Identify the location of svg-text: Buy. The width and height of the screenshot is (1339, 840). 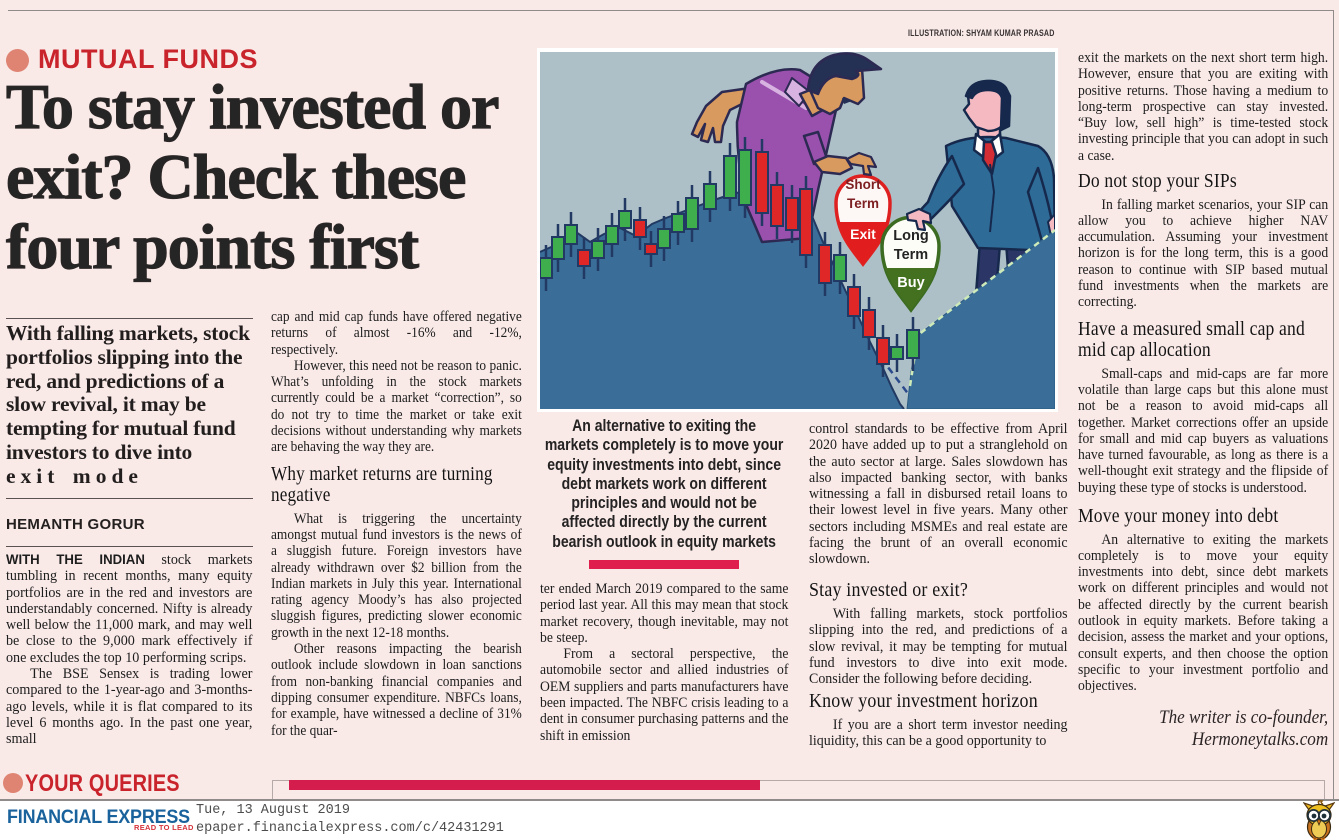
(910, 283).